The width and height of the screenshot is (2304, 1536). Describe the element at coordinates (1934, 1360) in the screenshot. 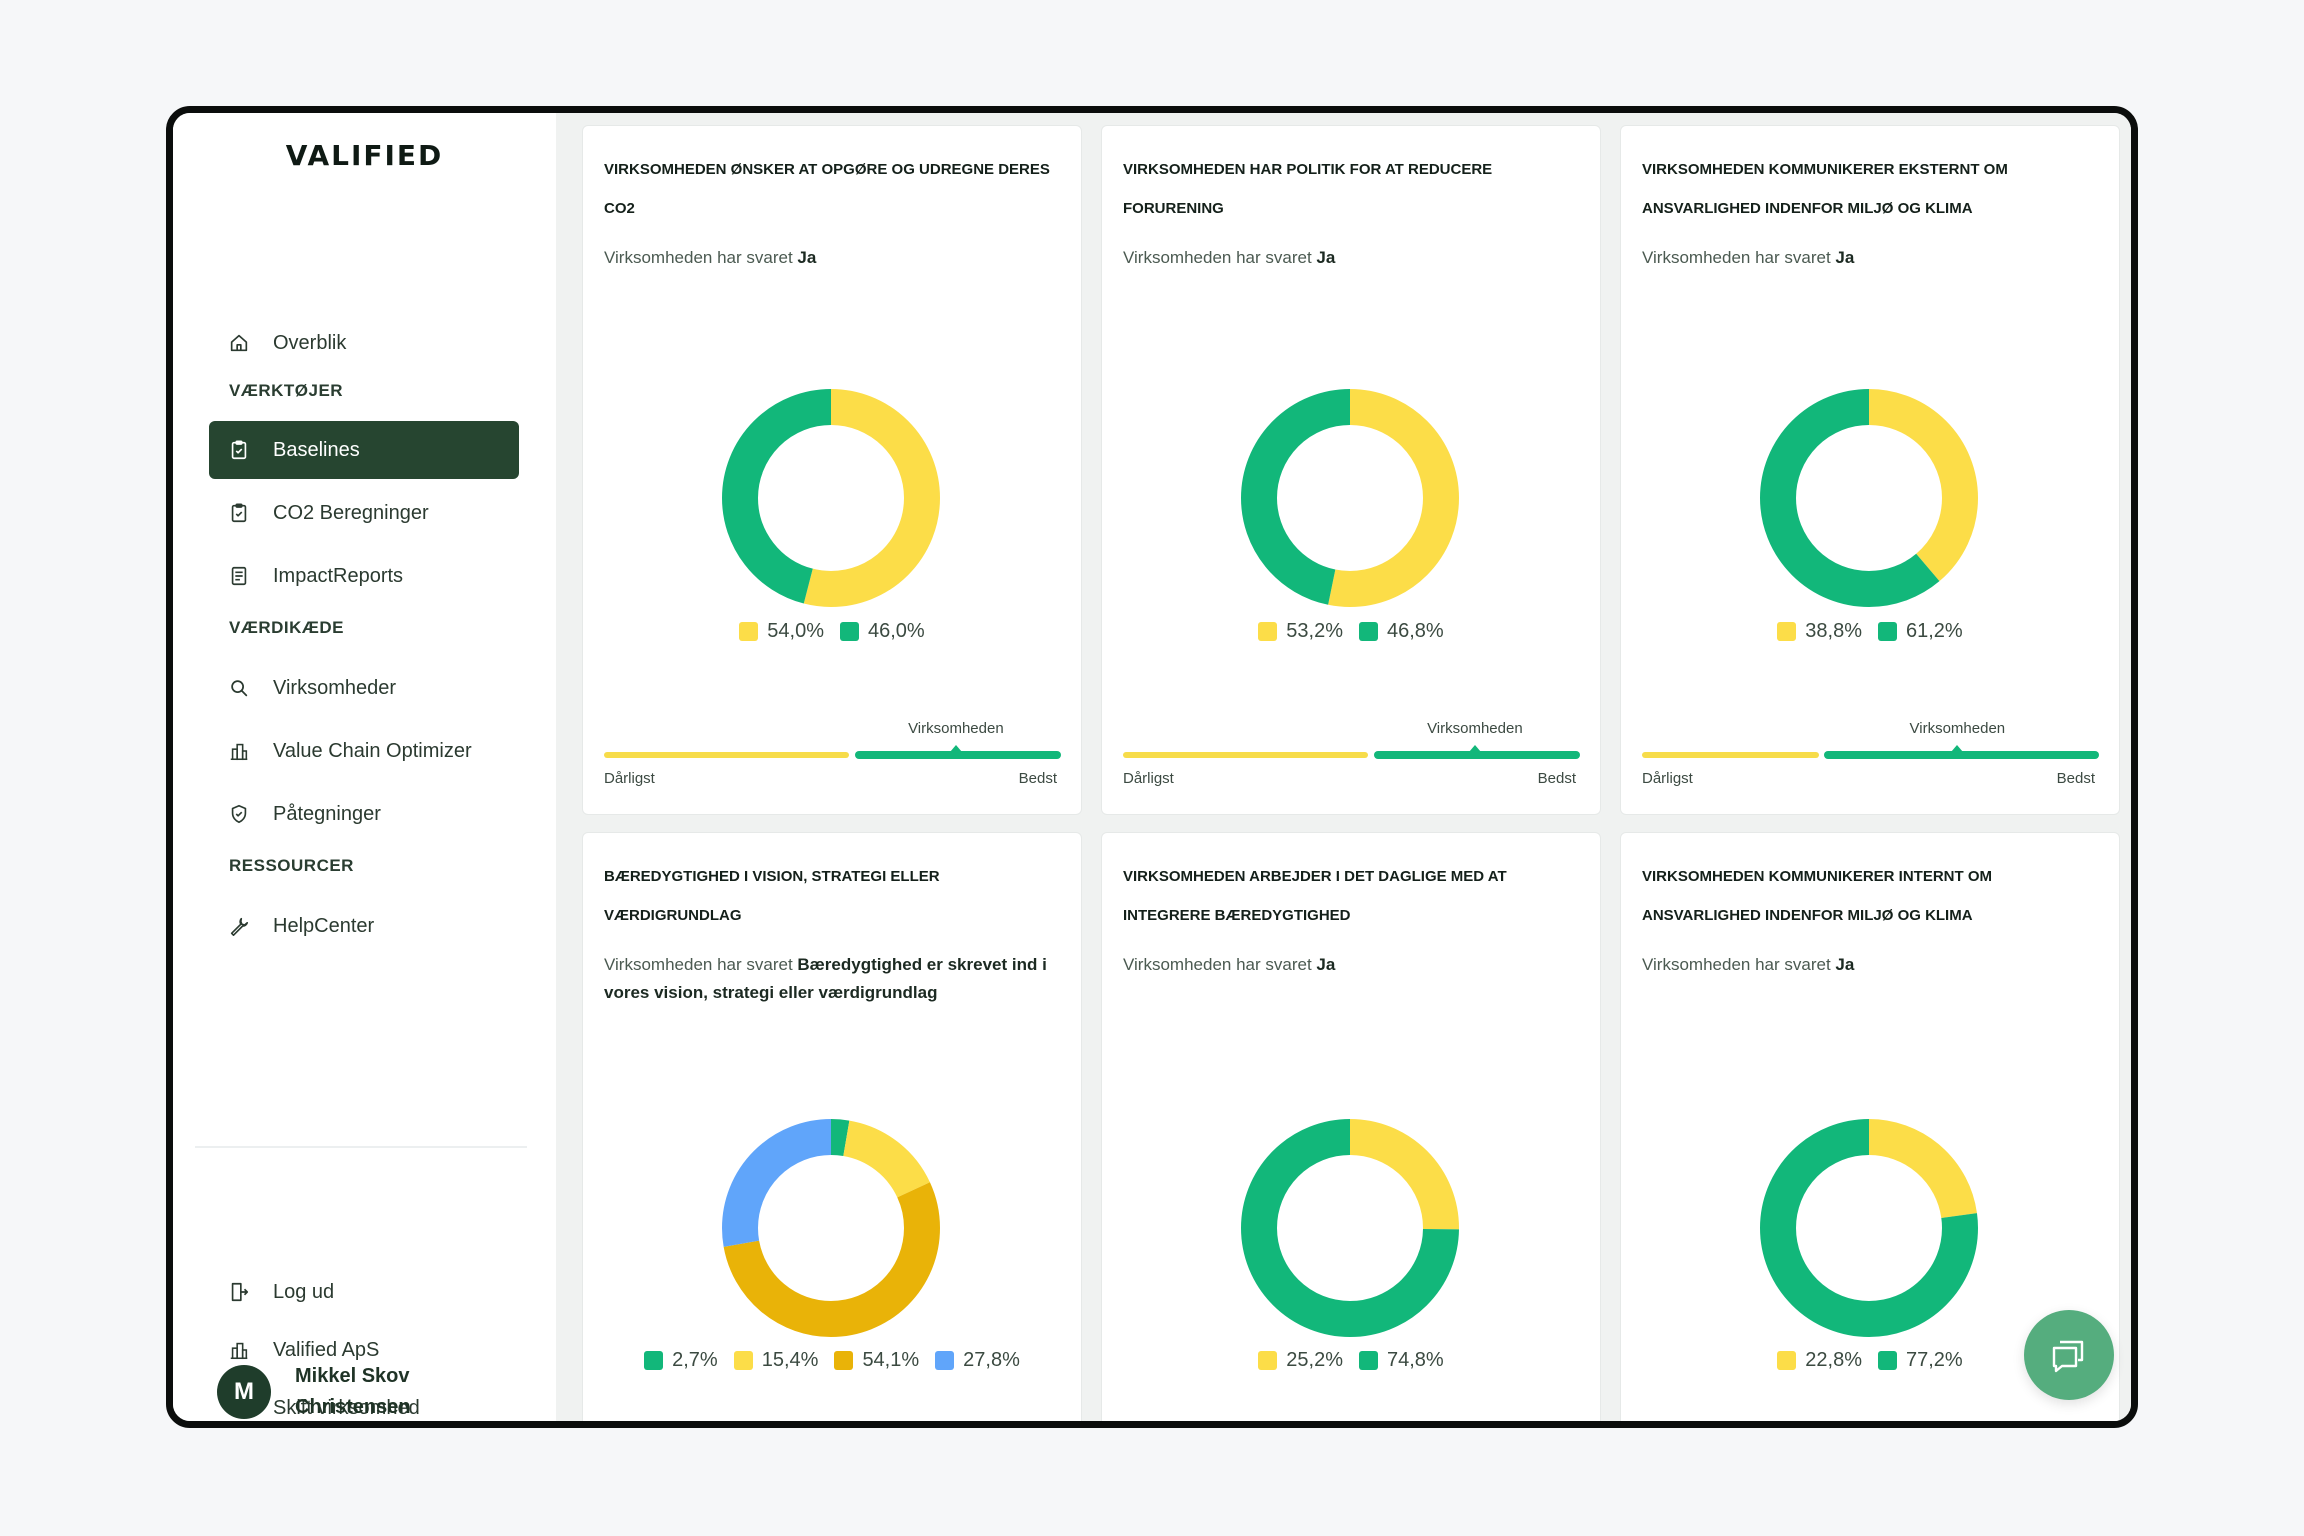

I see `legend-value: 77,2%` at that location.